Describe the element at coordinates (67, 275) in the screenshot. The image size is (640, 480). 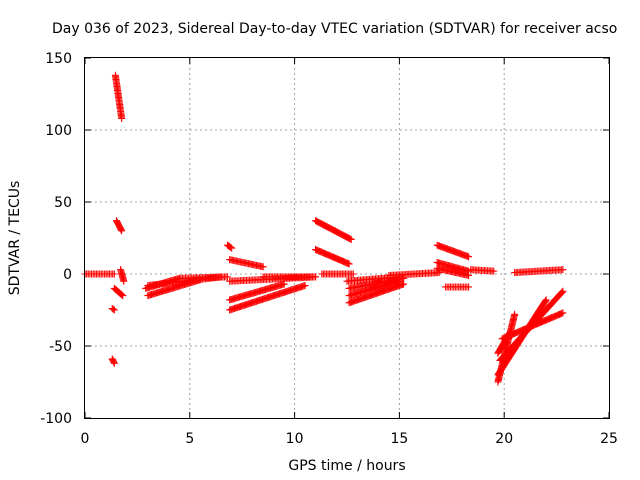
I see `y-tick-label: 0` at that location.